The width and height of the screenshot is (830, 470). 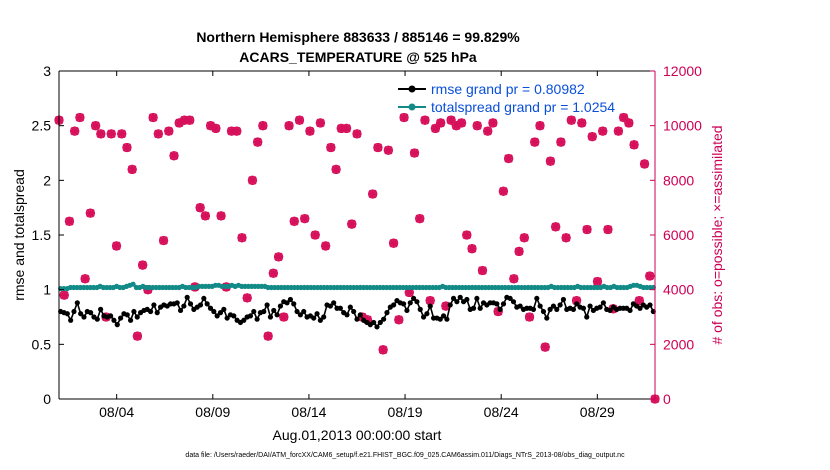 I want to click on legend-rmse-marker, so click(x=412, y=89).